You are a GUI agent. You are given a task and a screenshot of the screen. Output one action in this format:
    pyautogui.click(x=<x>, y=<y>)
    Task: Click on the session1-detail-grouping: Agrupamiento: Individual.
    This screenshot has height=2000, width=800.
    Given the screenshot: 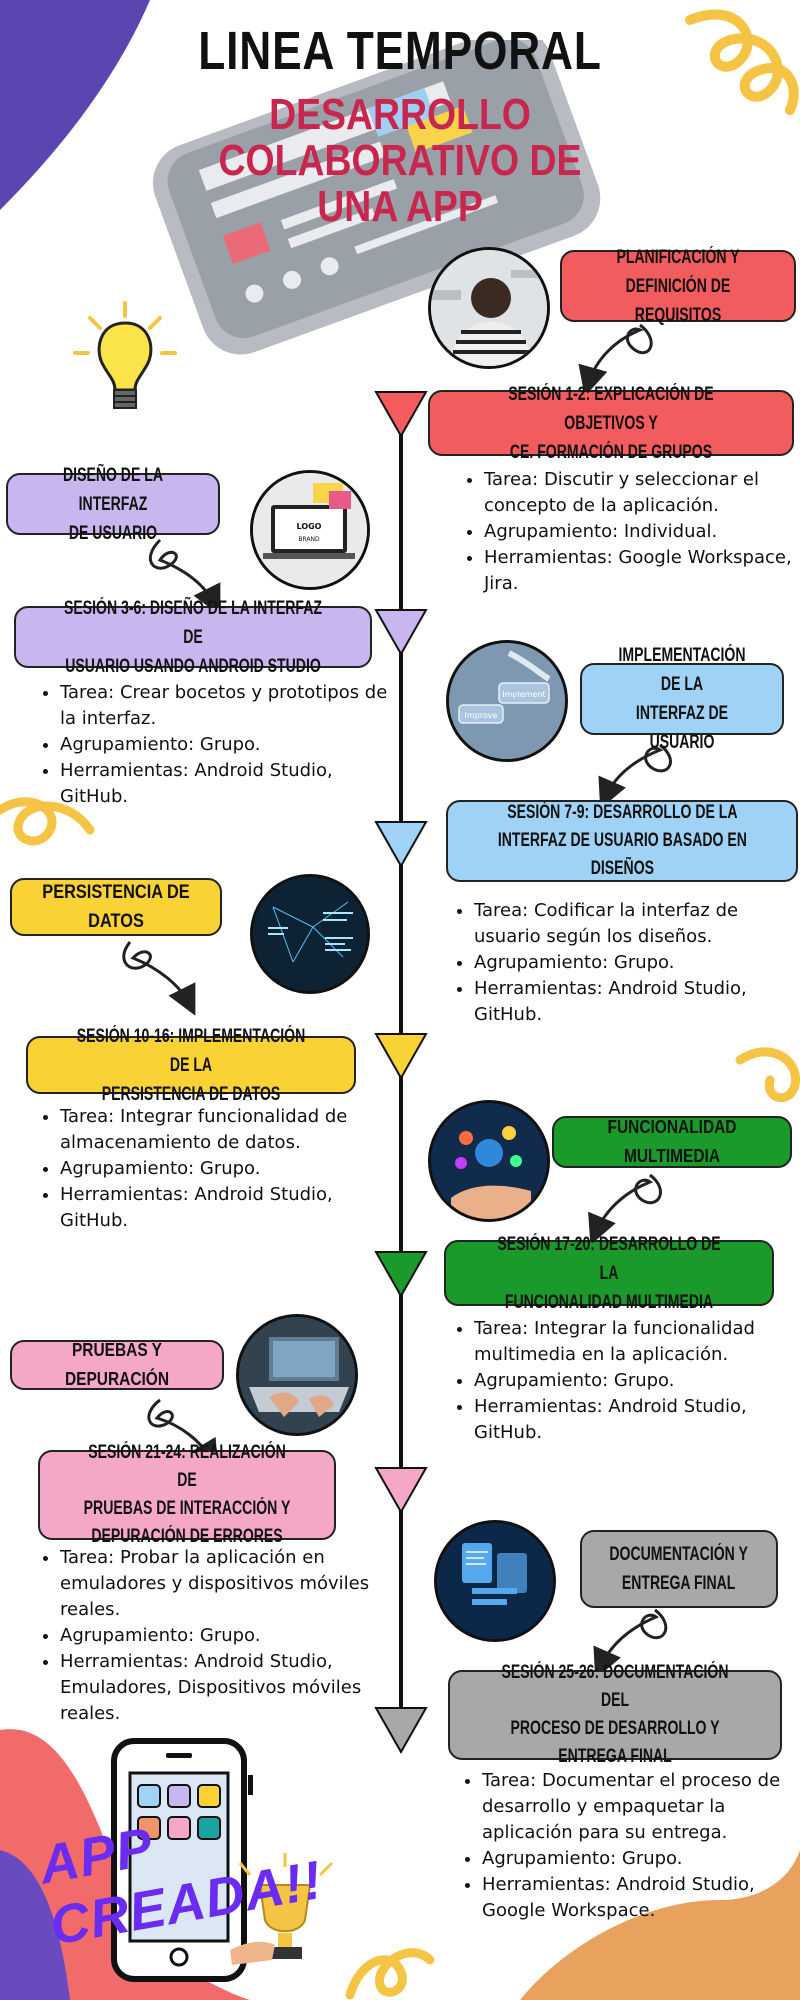 What is the action you would take?
    pyautogui.click(x=642, y=532)
    